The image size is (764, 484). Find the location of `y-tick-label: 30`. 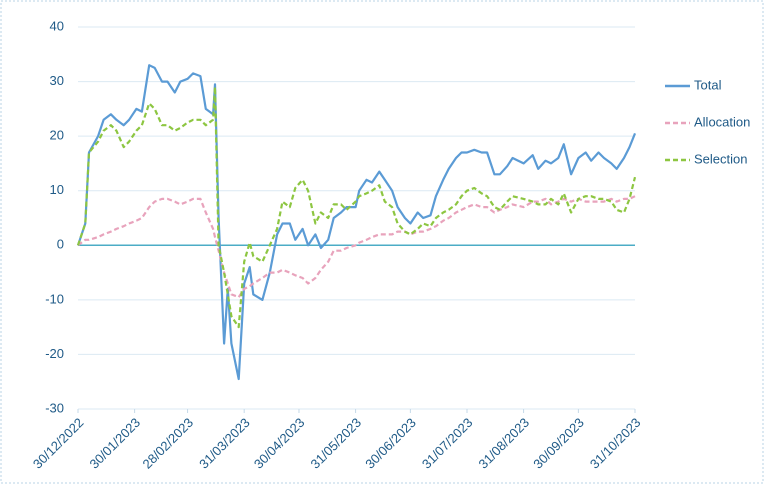

y-tick-label: 30 is located at coordinates (57, 80).